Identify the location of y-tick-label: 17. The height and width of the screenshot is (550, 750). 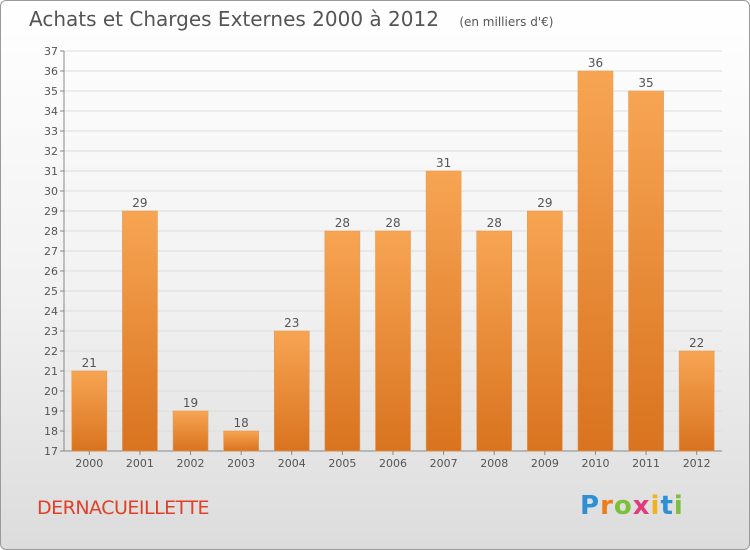
(51, 451).